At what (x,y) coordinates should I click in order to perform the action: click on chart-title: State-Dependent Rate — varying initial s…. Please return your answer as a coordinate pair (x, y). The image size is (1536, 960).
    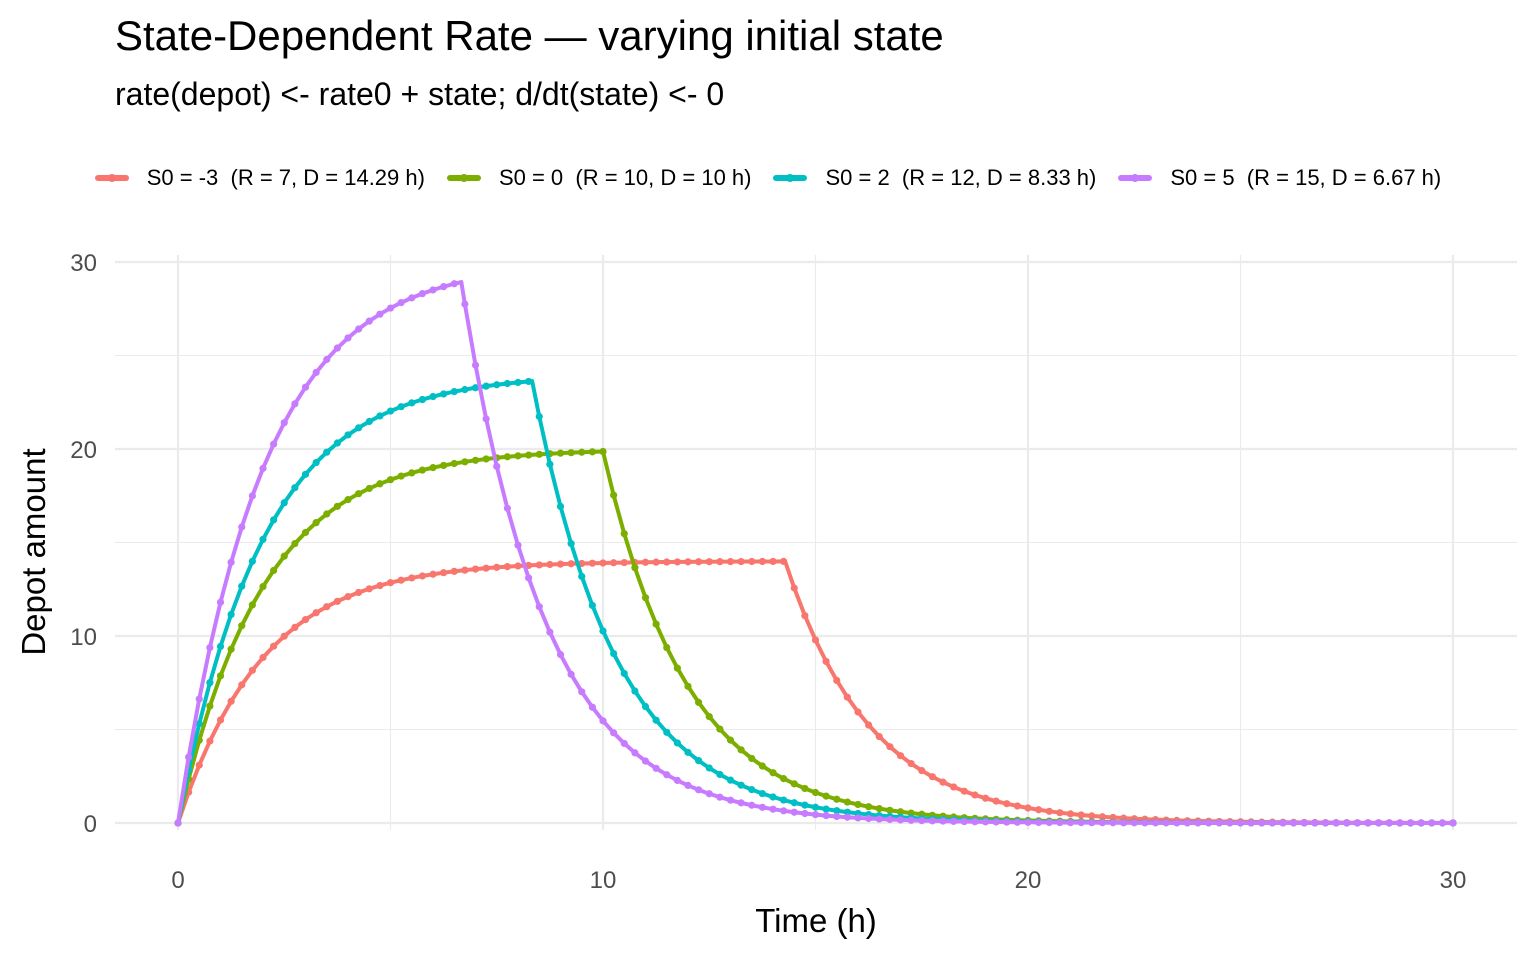
    Looking at the image, I should click on (529, 35).